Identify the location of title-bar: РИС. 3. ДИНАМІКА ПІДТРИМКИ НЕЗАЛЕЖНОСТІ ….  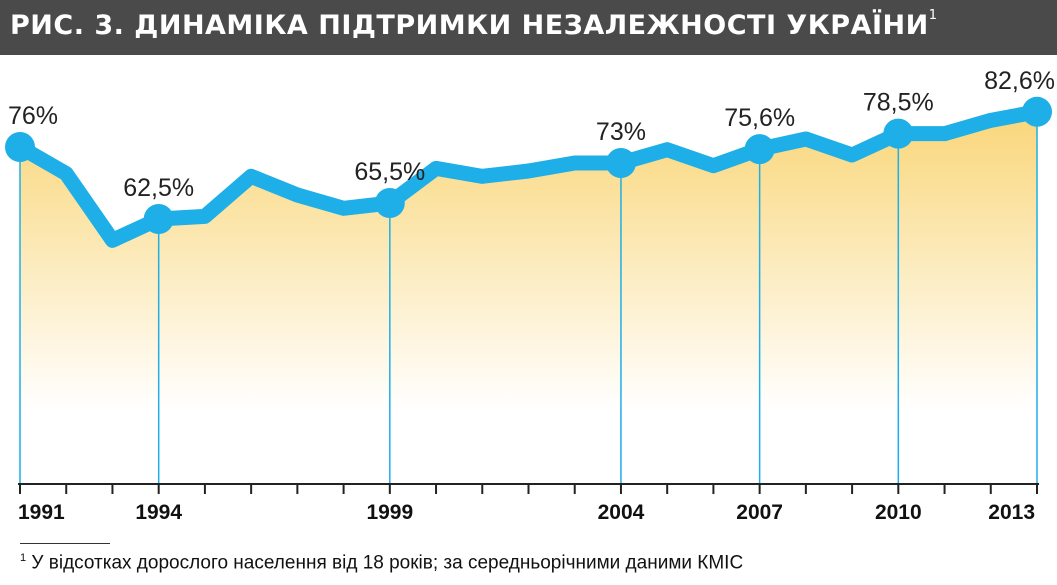
(528, 27).